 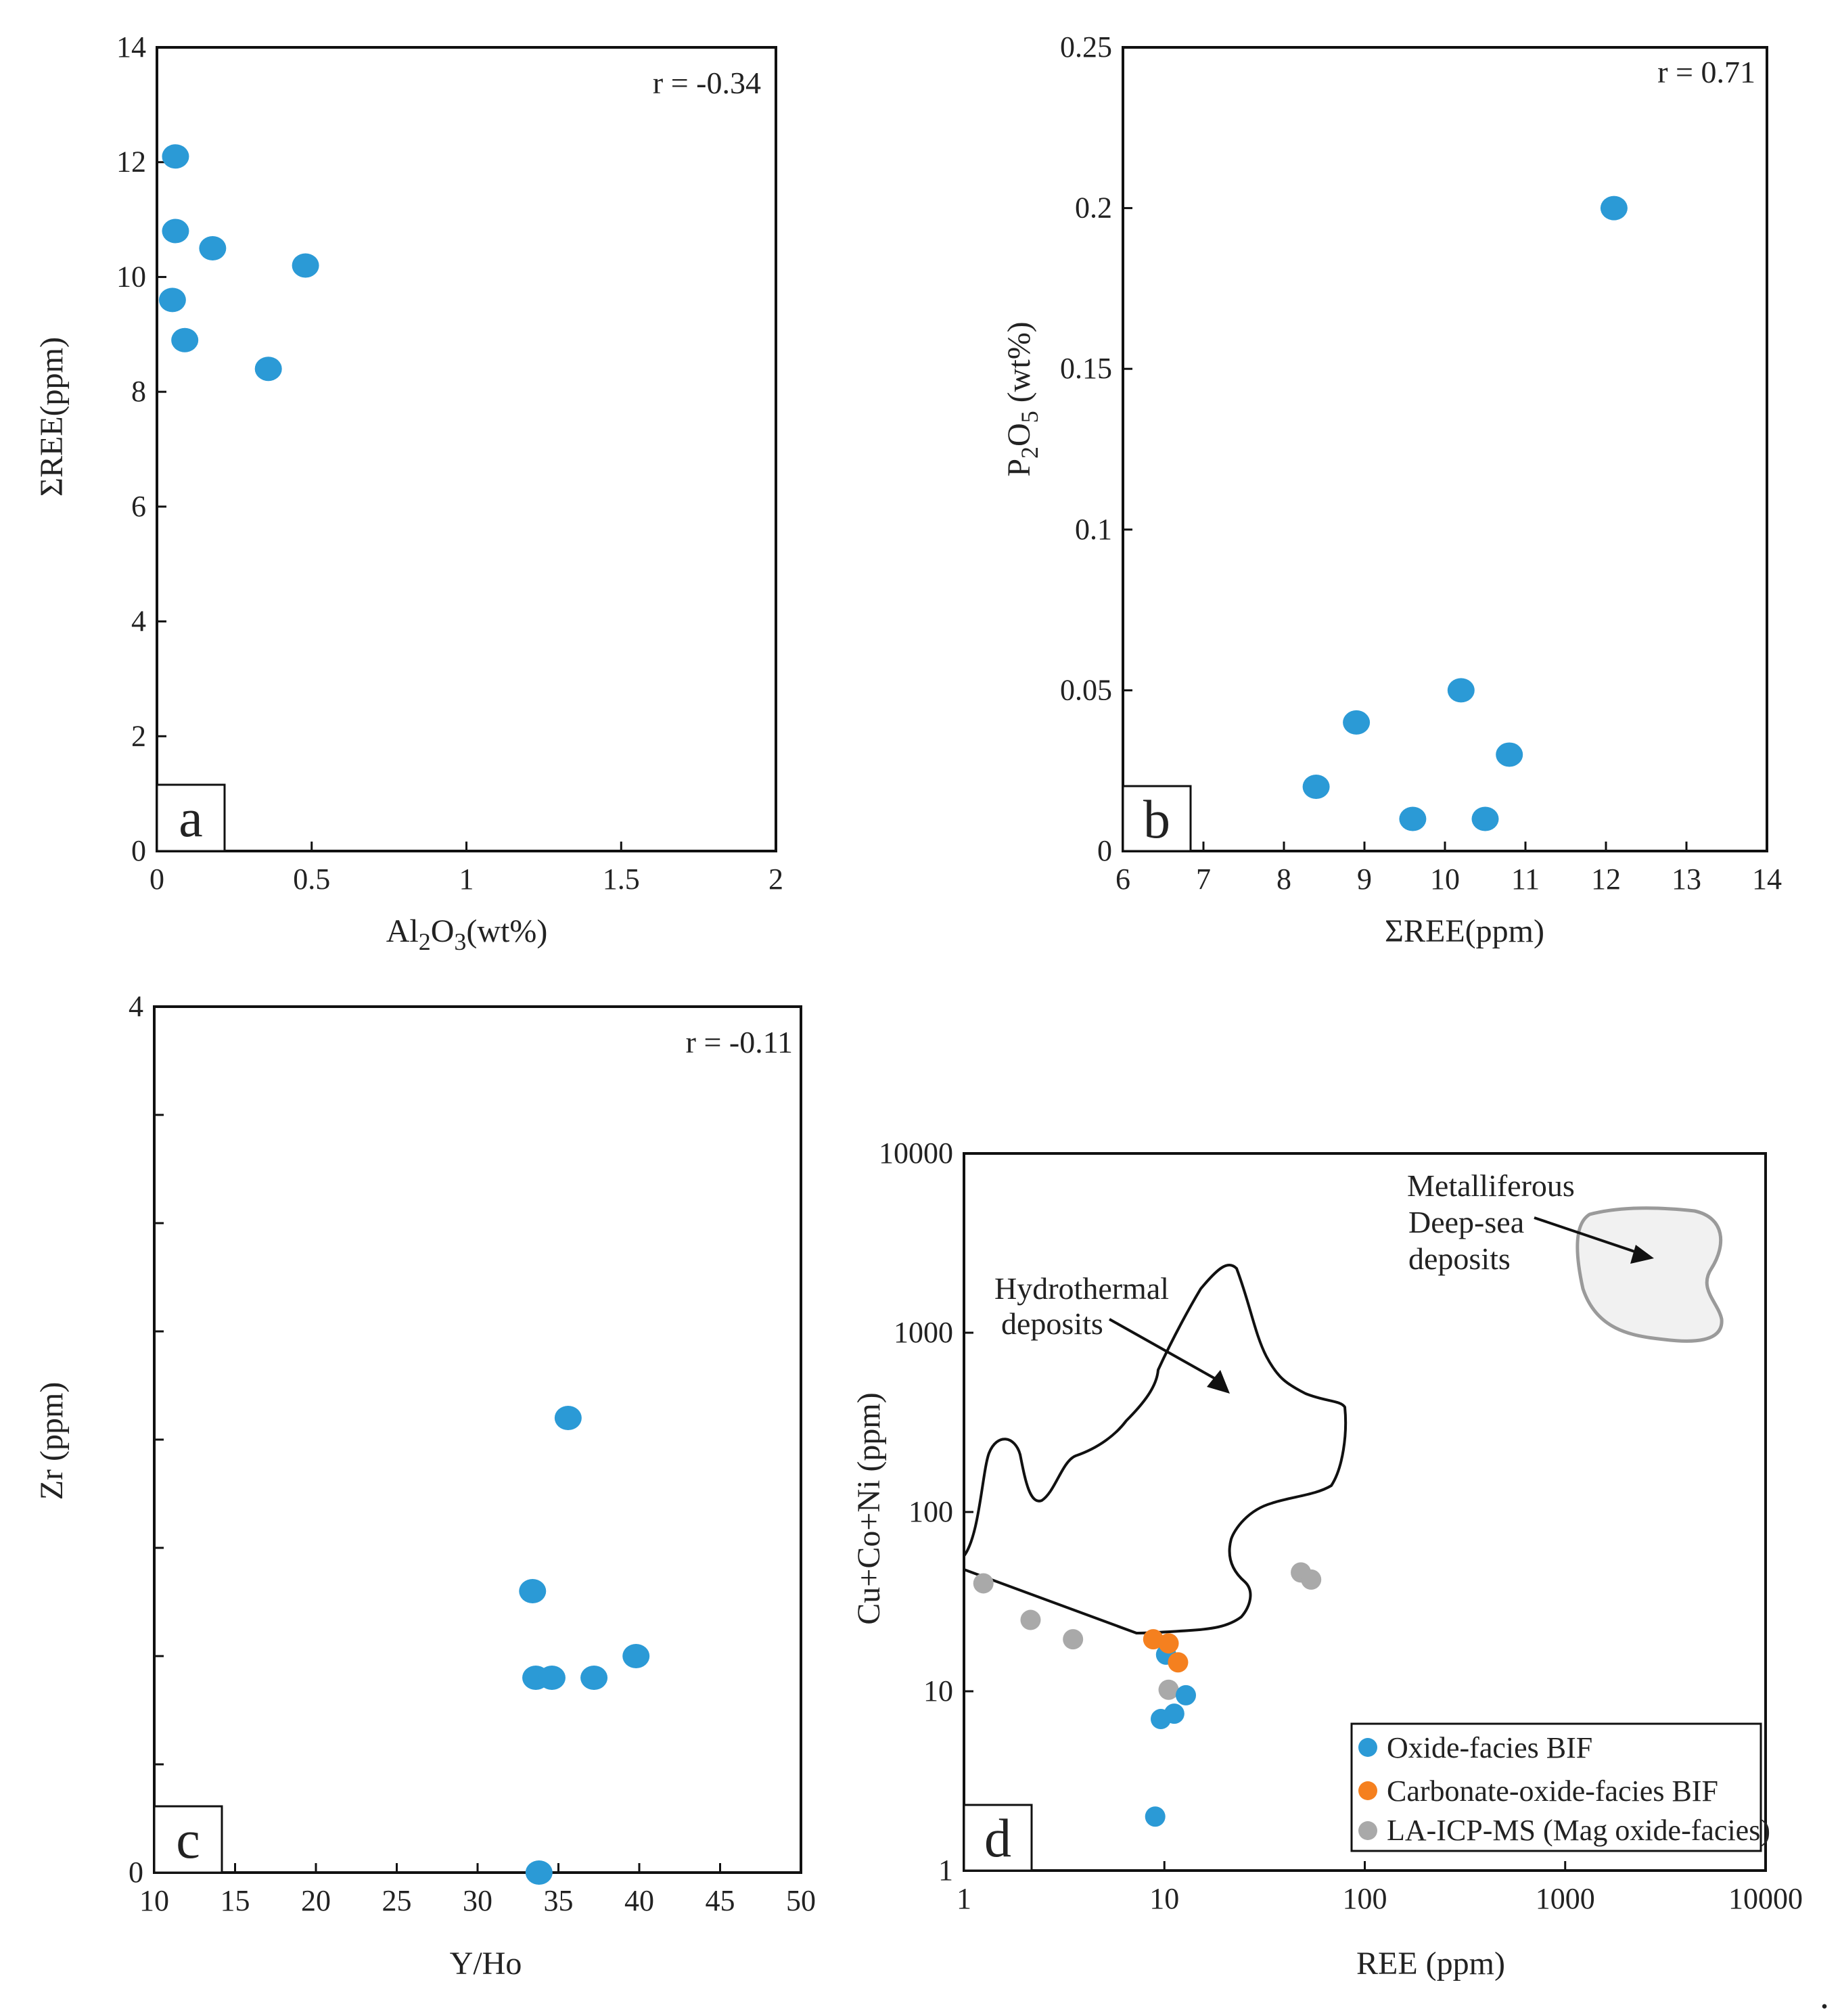 I want to click on panel-d-xlabel: REE (ppm), so click(x=1430, y=1964).